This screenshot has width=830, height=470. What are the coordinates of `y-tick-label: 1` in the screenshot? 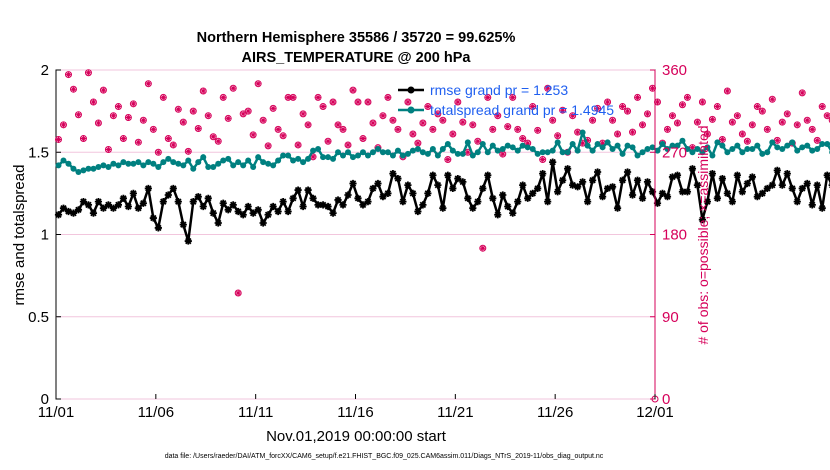 It's located at (45, 235).